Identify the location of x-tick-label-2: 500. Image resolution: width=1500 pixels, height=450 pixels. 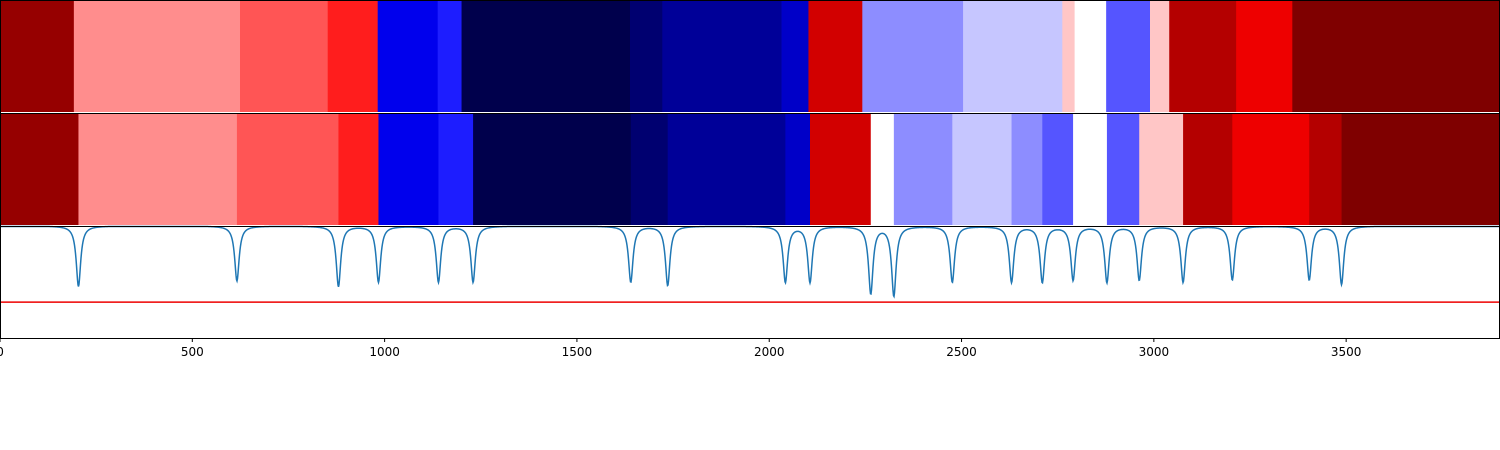
(192, 352).